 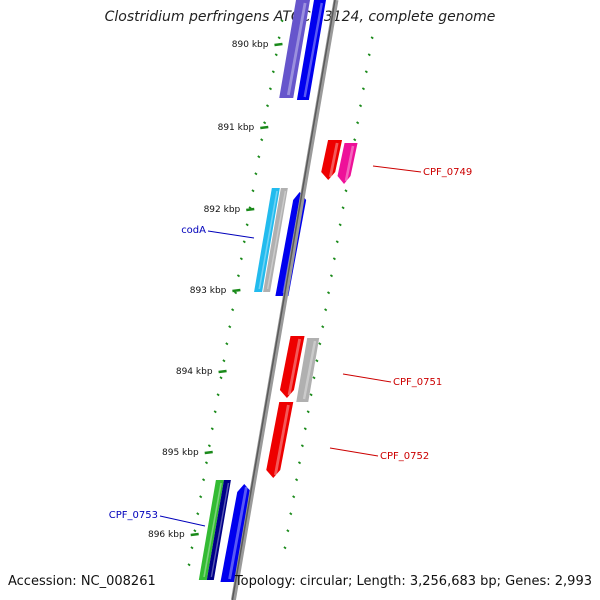 I want to click on gene-cyan-codA, so click(x=267, y=240).